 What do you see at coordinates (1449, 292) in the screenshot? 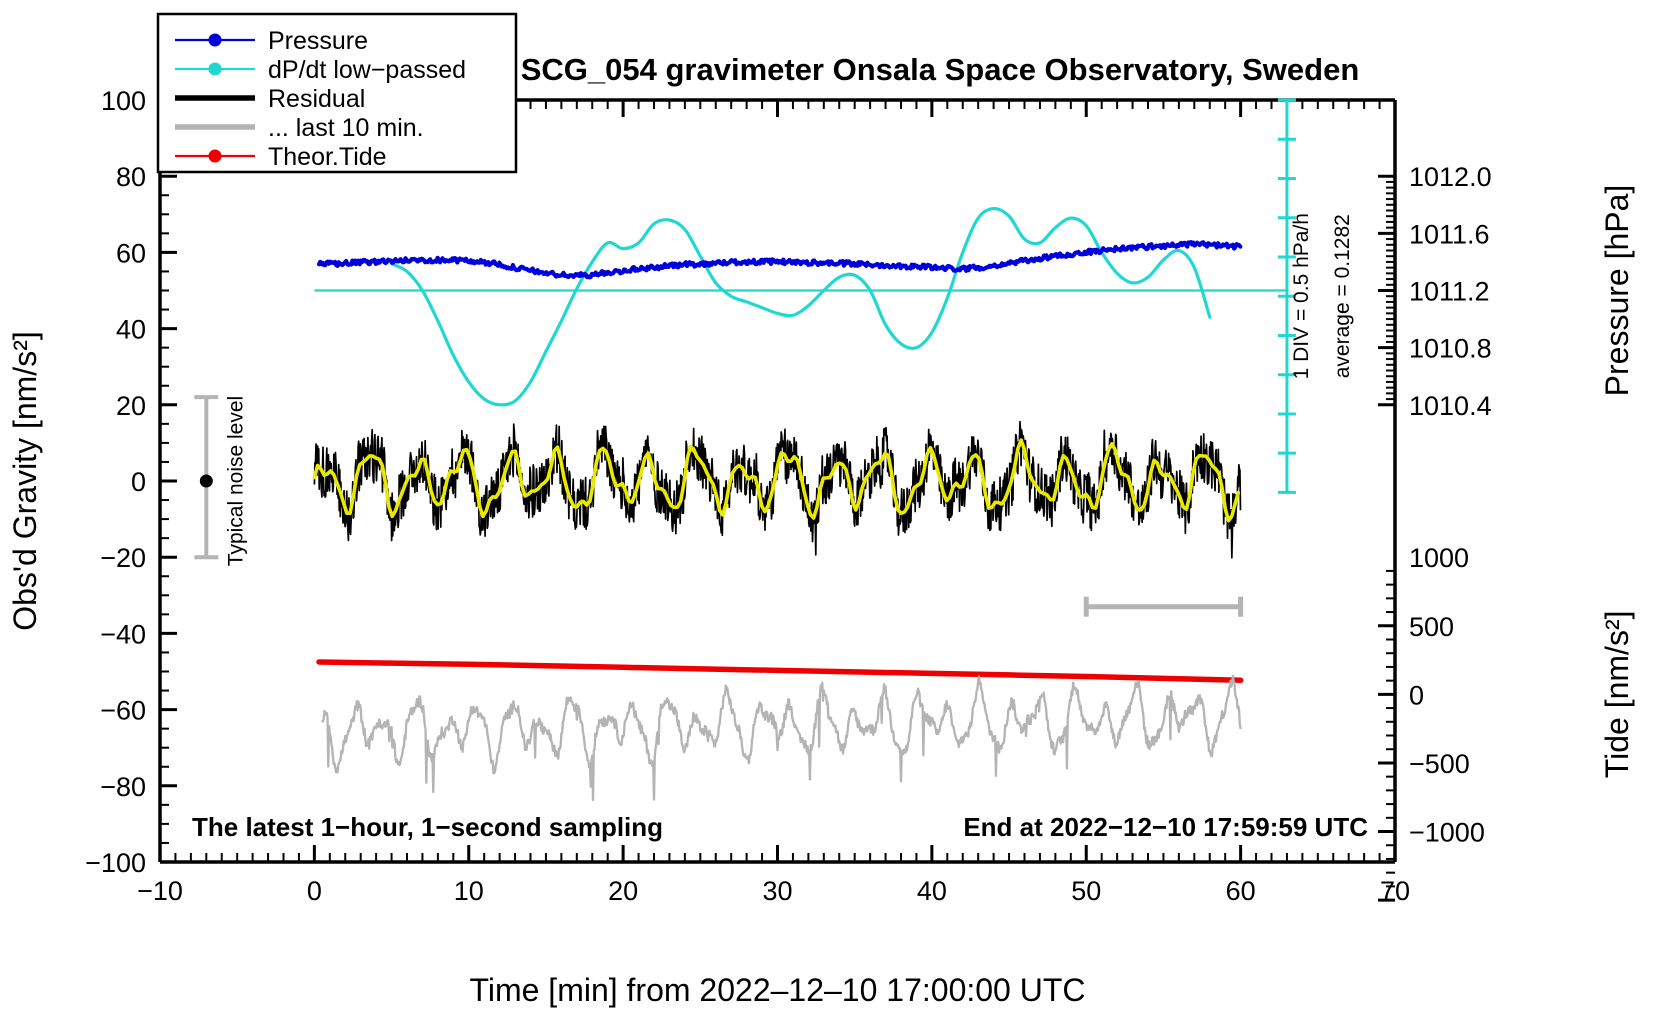
I see `pressure-tick-label: 1011.2` at bounding box center [1449, 292].